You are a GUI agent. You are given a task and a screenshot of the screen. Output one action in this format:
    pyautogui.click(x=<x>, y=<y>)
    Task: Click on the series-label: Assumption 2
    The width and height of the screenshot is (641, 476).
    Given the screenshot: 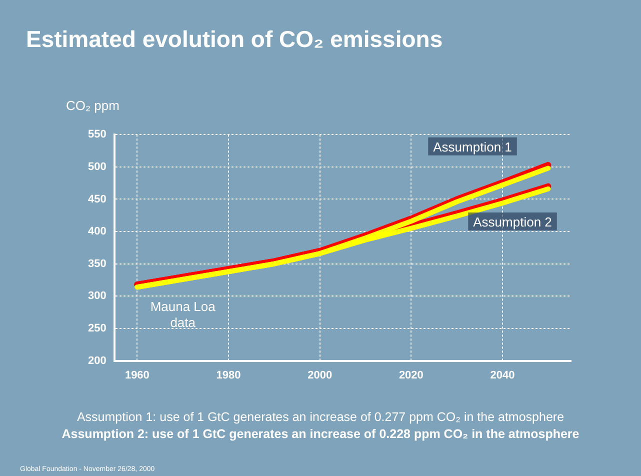 What is the action you would take?
    pyautogui.click(x=512, y=222)
    